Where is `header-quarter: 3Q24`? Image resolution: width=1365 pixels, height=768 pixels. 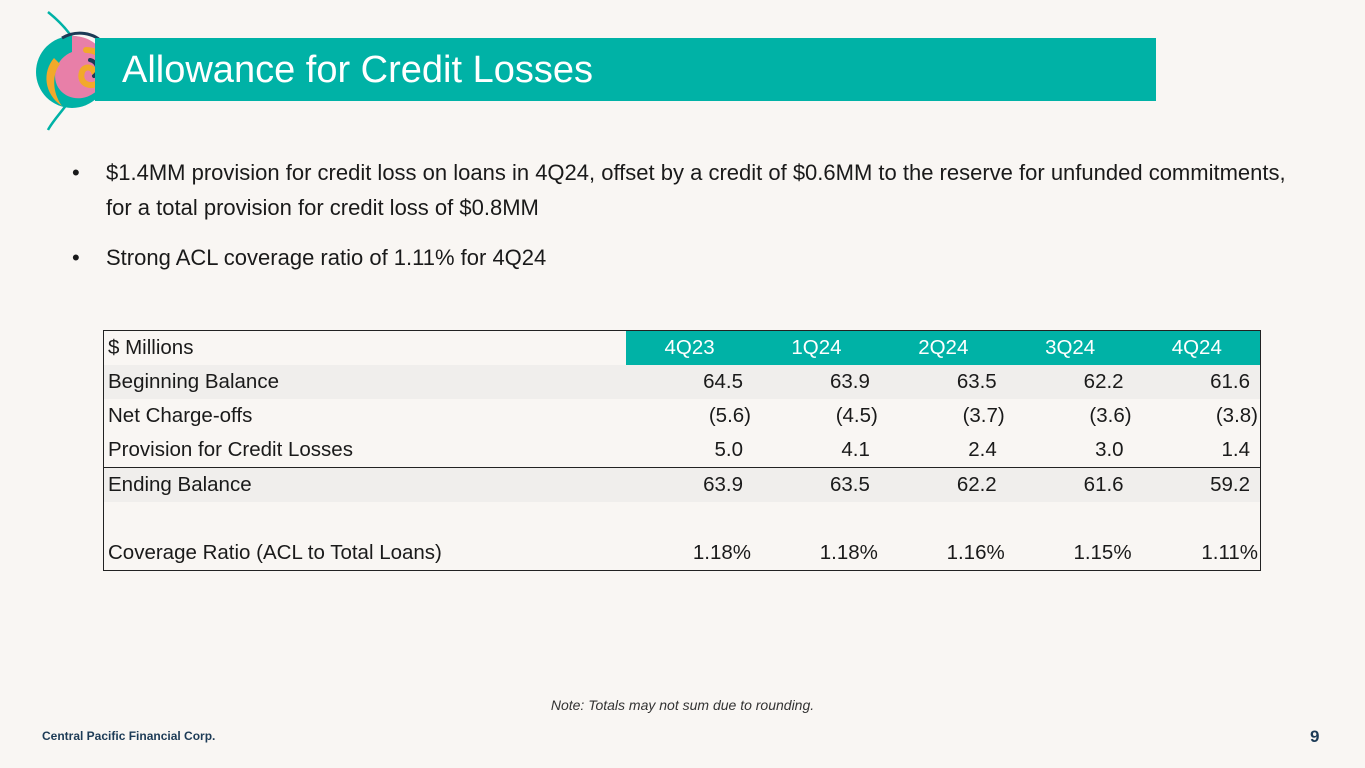
header-quarter: 3Q24 is located at coordinates (1070, 347).